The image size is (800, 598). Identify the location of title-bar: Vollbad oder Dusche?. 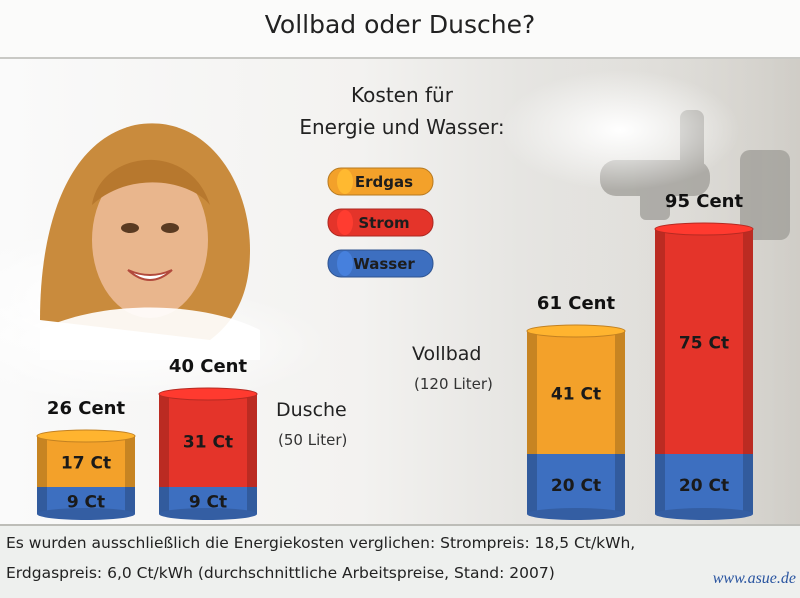
(400, 29).